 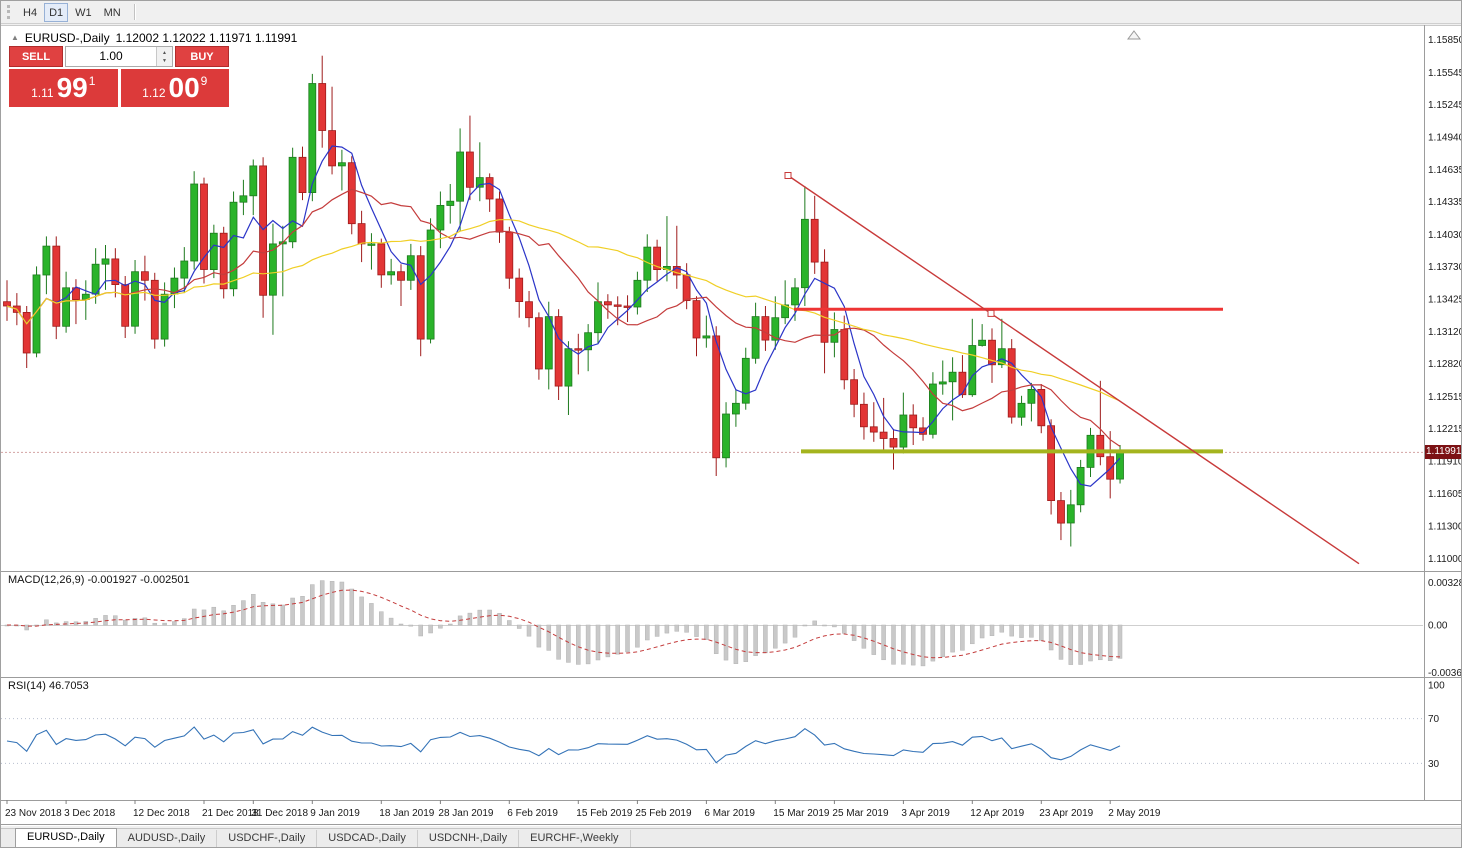 What do you see at coordinates (663, 813) in the screenshot?
I see `date-label: 25 Feb 2019` at bounding box center [663, 813].